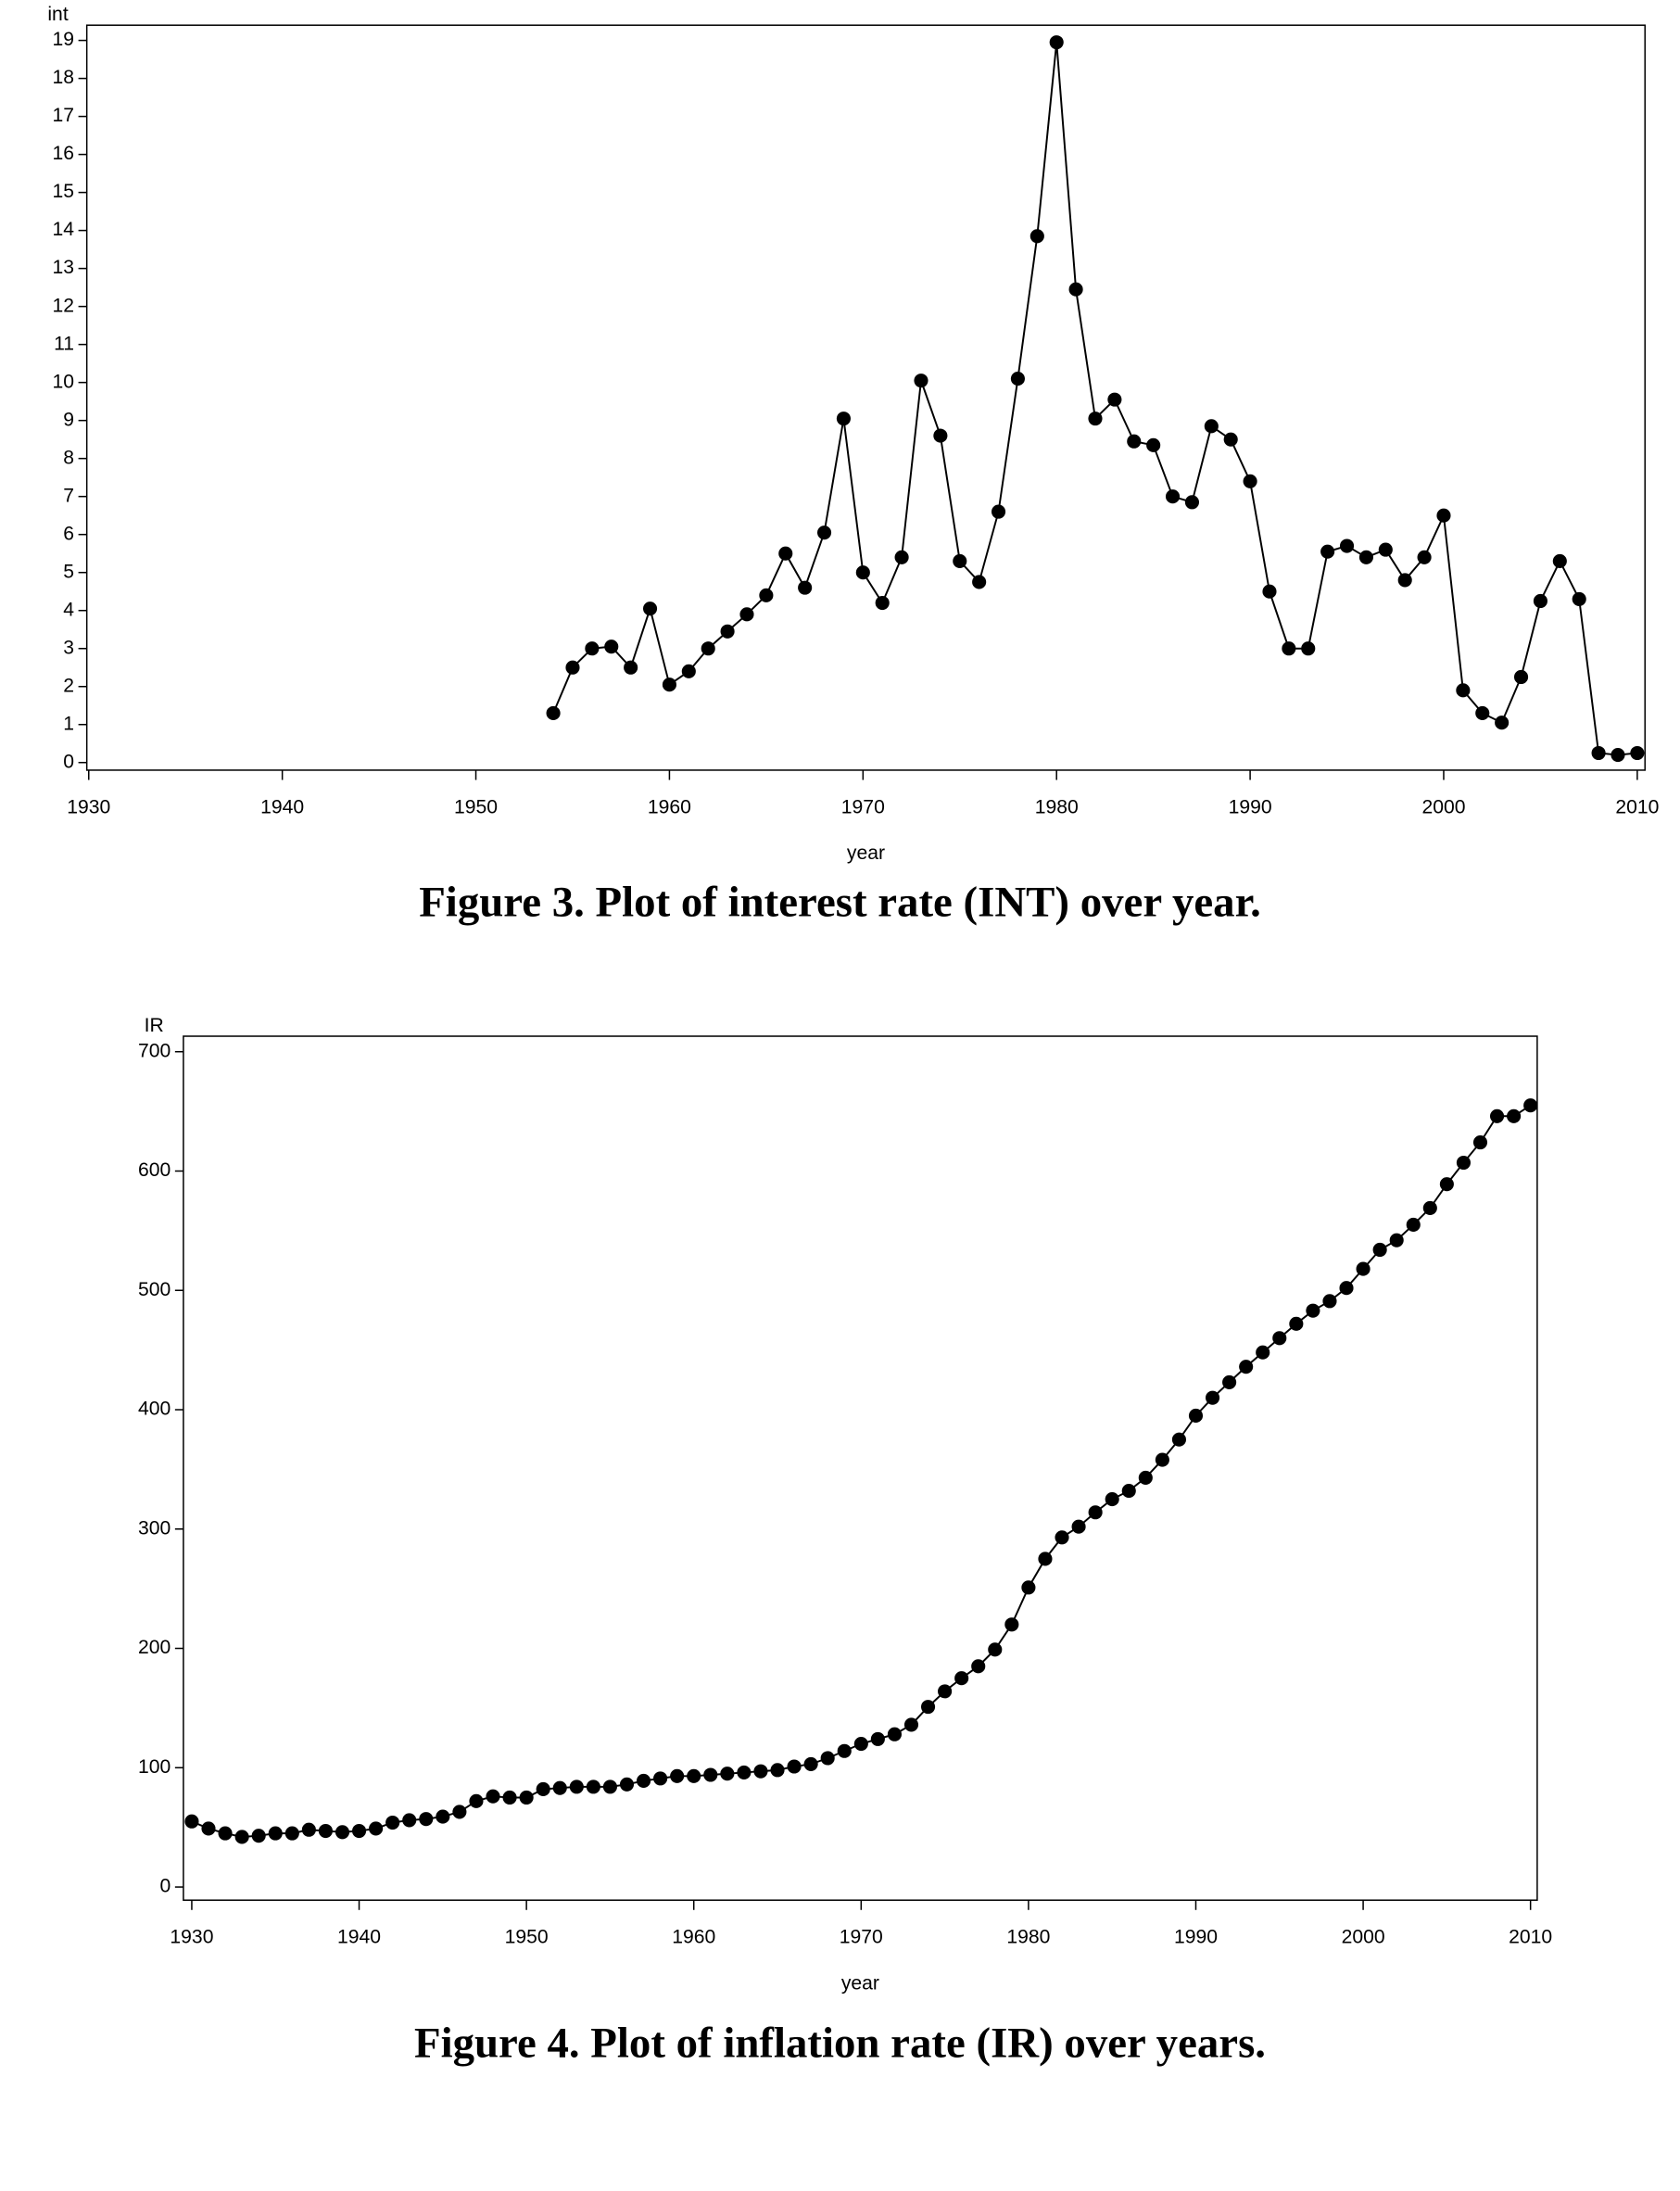  I want to click on y-tick-label: 200, so click(154, 1647).